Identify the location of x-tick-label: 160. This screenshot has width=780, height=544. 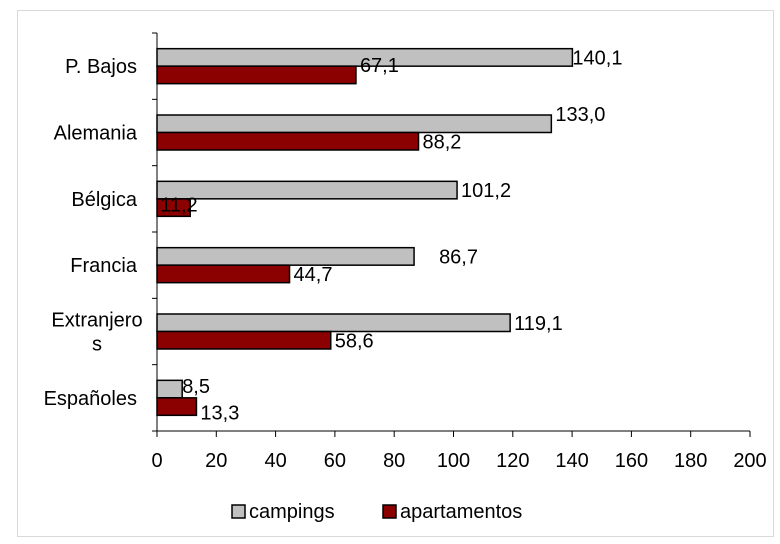
(631, 461).